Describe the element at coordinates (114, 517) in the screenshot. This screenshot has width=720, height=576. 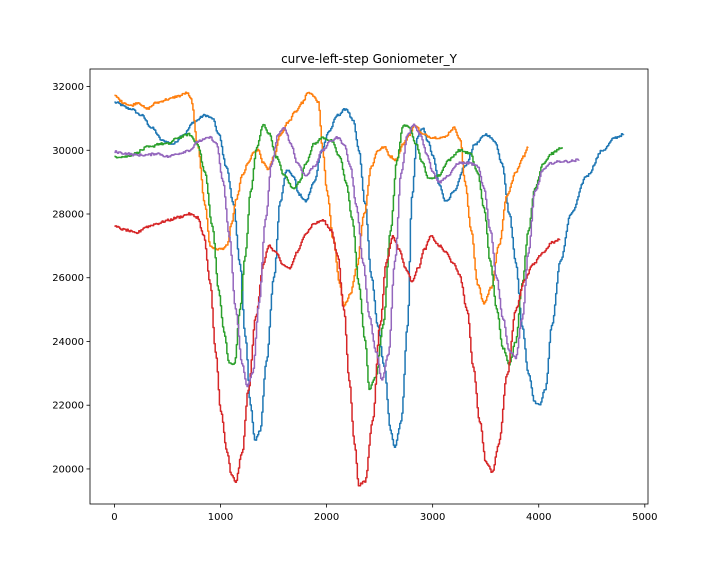
I see `x-tick-label: 0` at that location.